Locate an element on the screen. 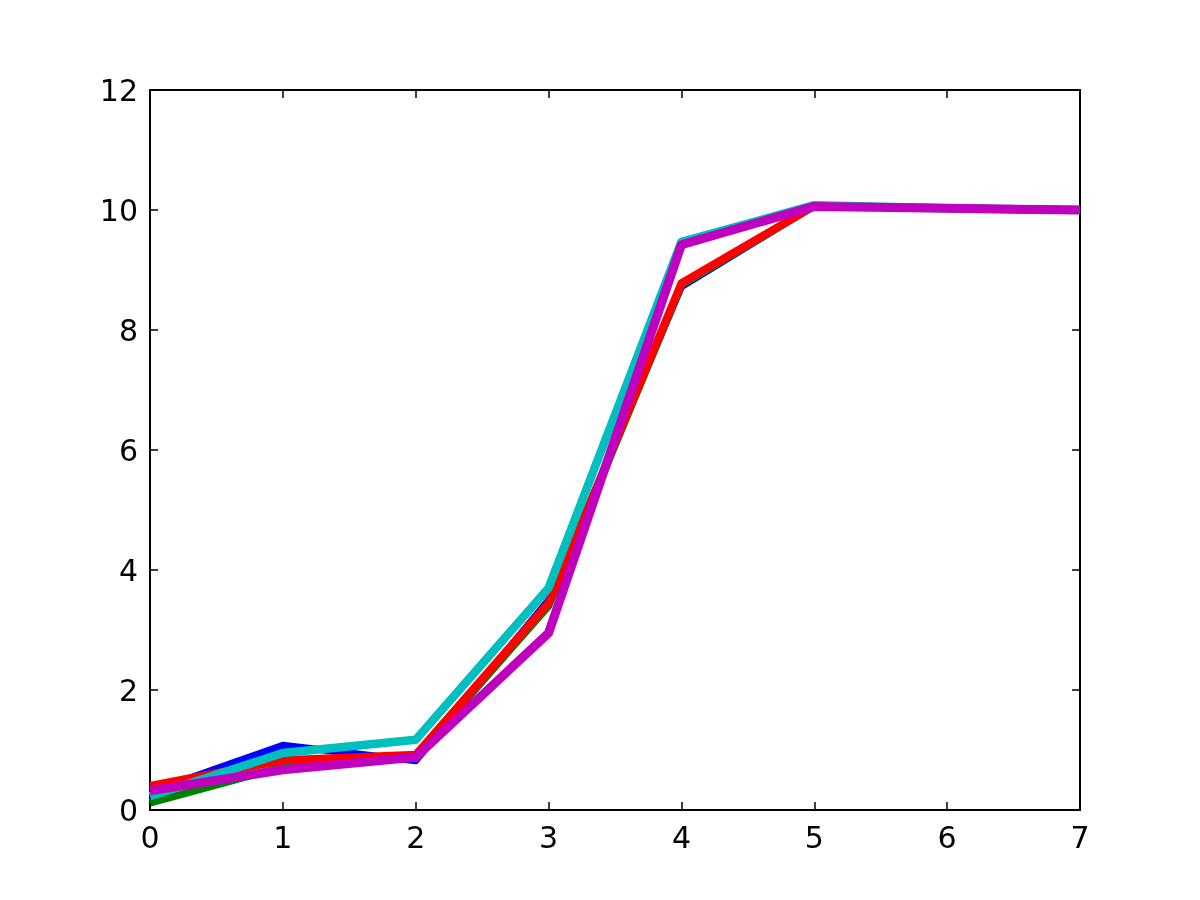  y-tick-label: 4 is located at coordinates (128, 570).